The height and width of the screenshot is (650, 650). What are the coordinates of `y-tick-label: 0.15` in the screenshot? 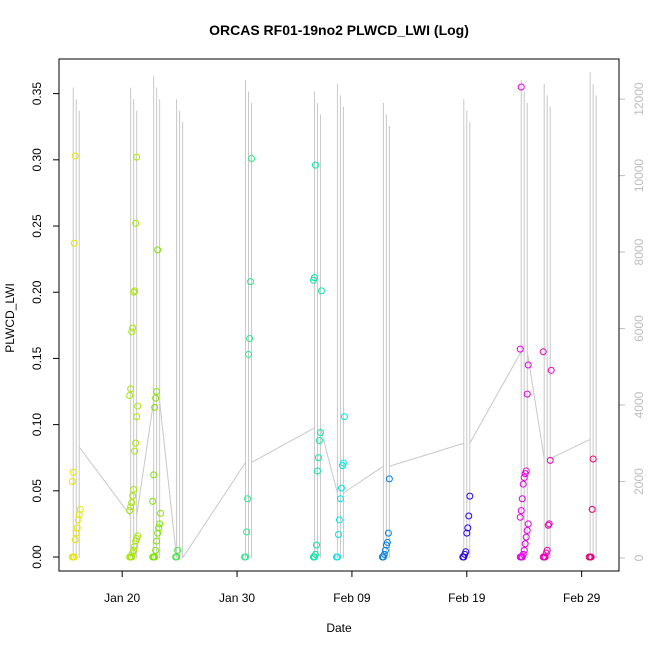 It's located at (37, 358).